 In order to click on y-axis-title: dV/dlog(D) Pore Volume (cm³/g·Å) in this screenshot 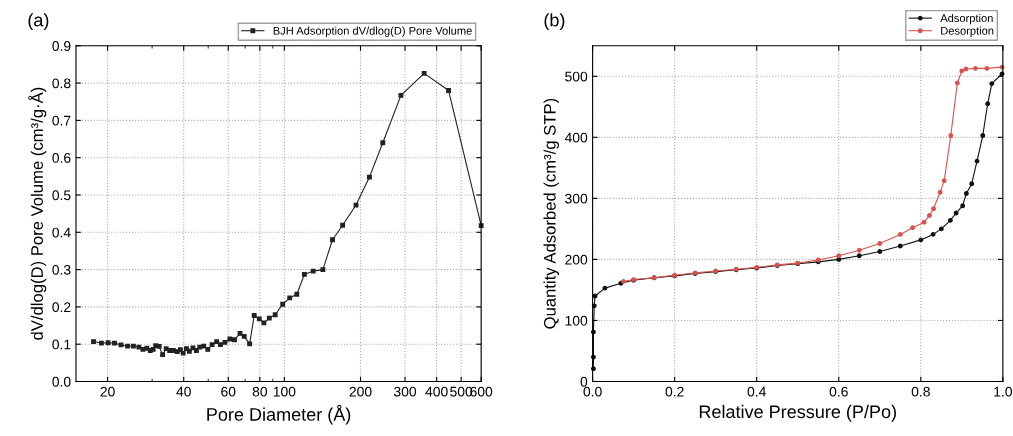, I will do `click(37, 213)`.